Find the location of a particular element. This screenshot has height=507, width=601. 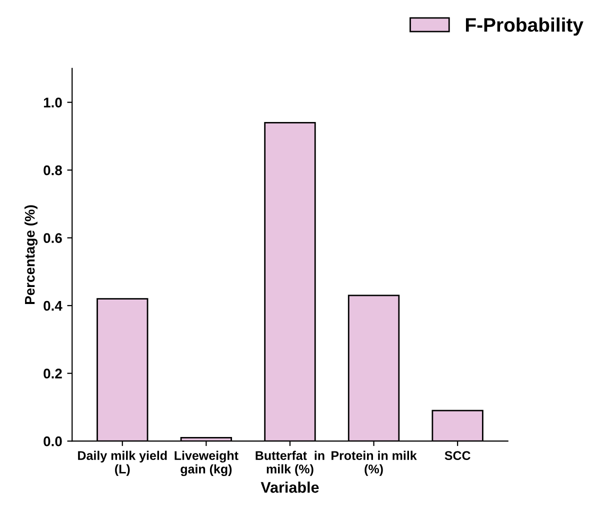

y-tick-label: 0.0 is located at coordinates (53, 441).